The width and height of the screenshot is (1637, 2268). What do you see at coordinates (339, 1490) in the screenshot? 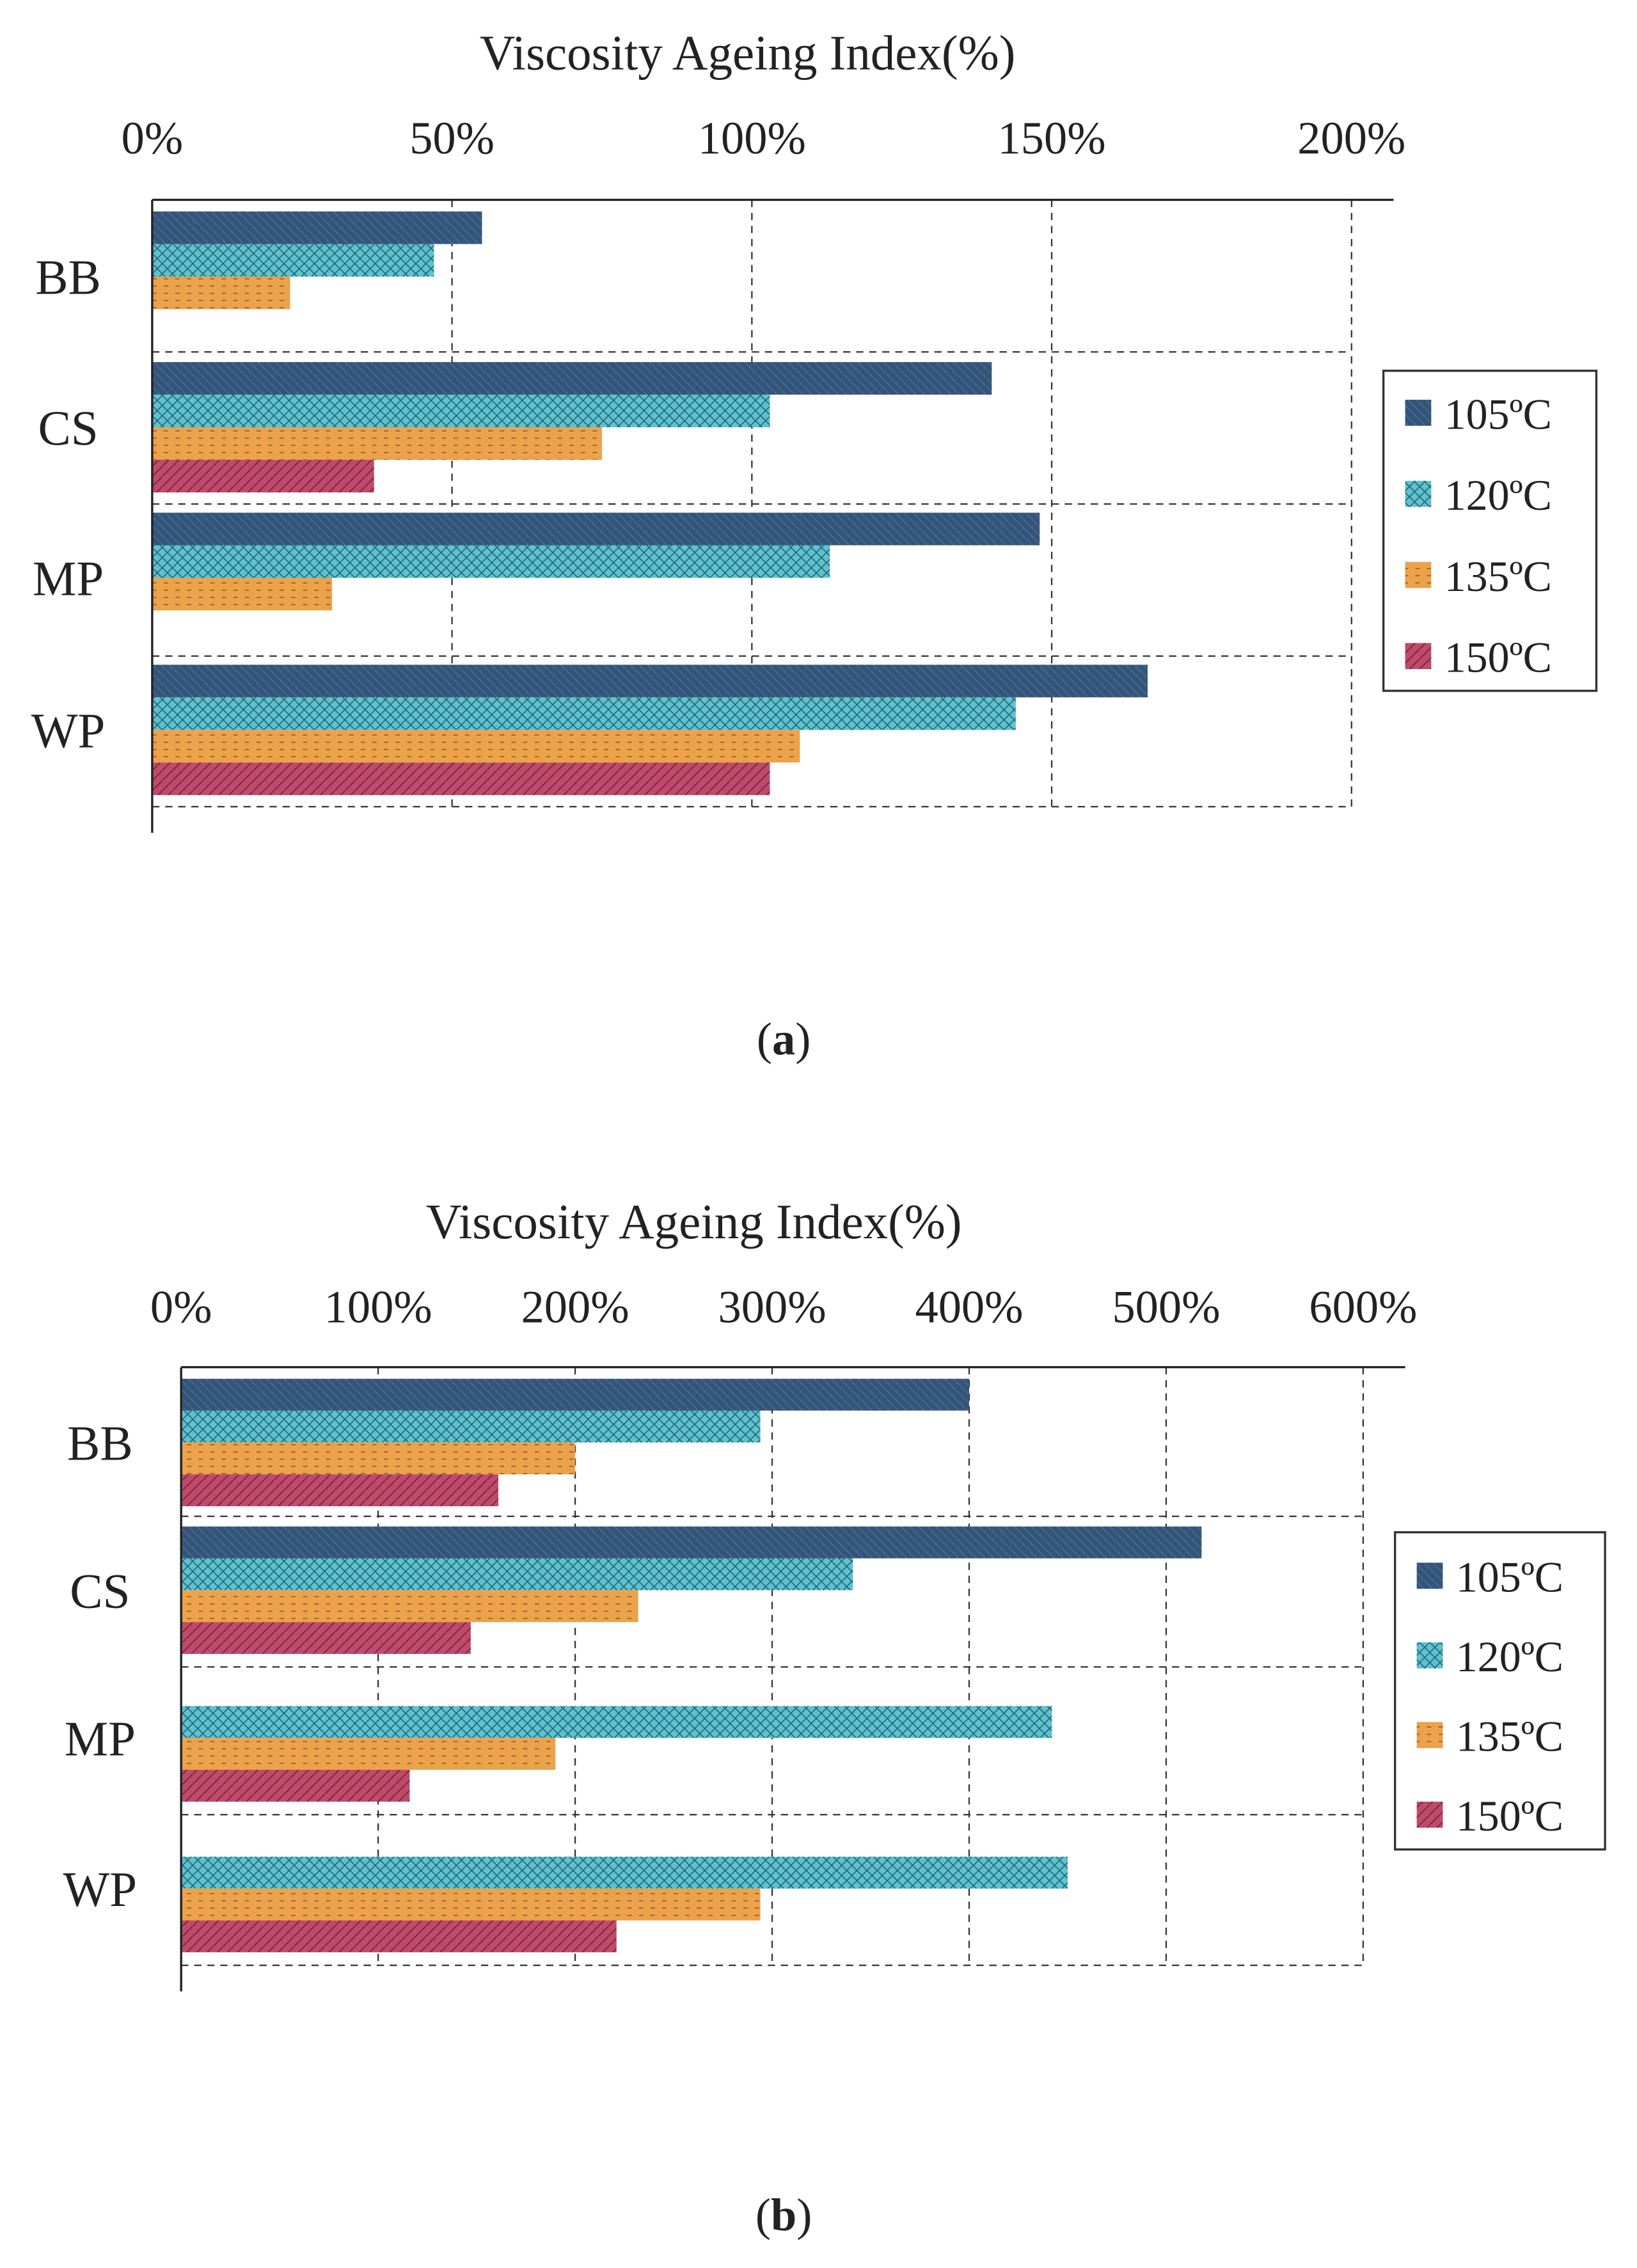
I see `bar-bb-150c` at bounding box center [339, 1490].